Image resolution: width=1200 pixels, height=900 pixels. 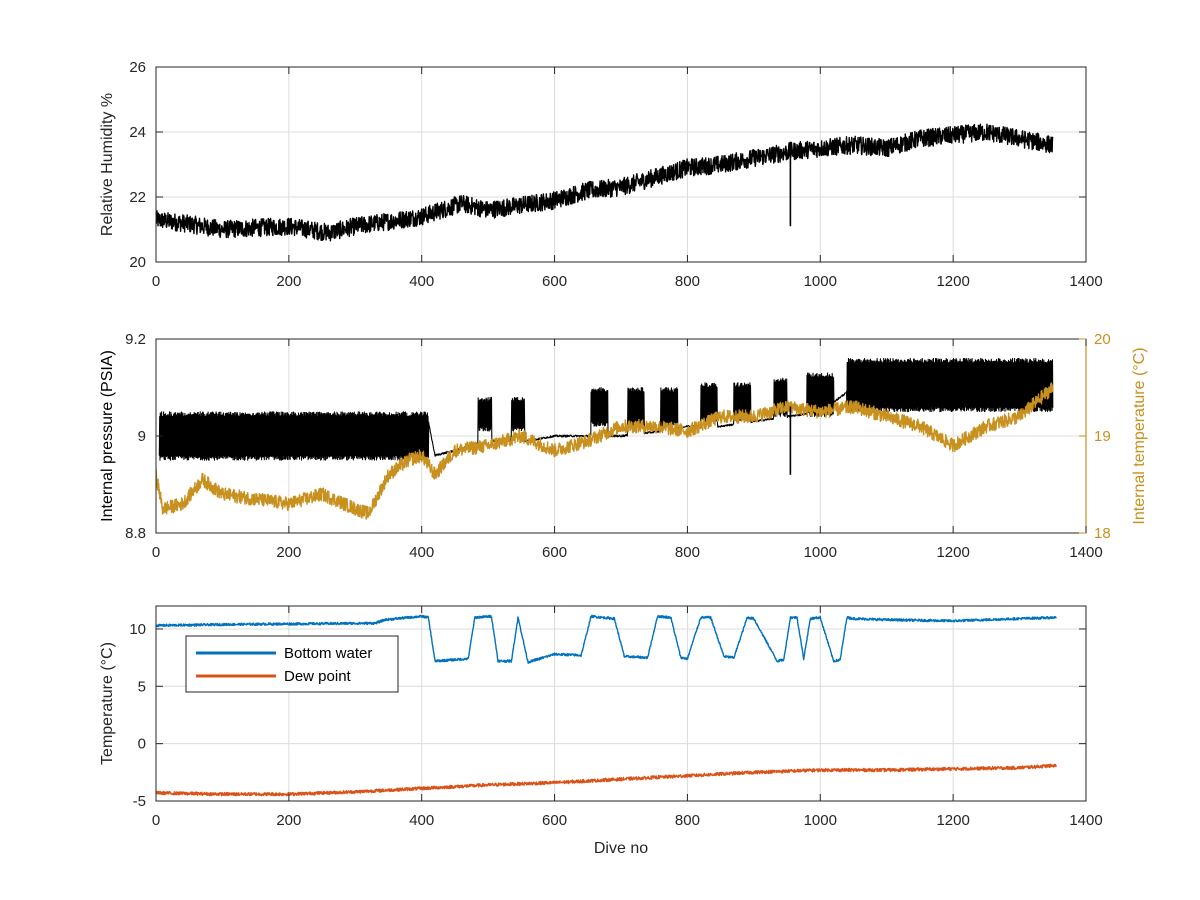 I want to click on y-tick-label: 26, so click(x=137, y=67).